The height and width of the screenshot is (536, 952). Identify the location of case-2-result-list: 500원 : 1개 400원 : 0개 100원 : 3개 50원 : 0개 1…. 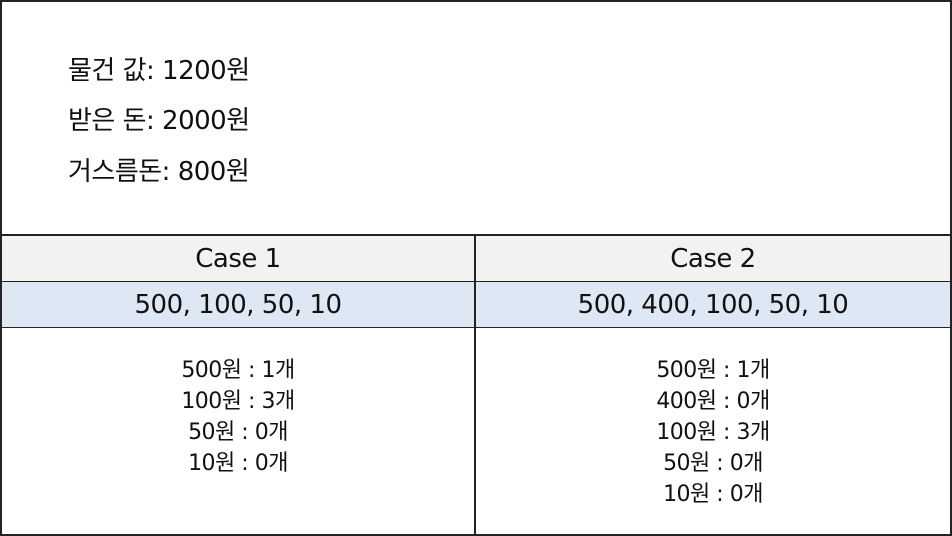
(713, 432).